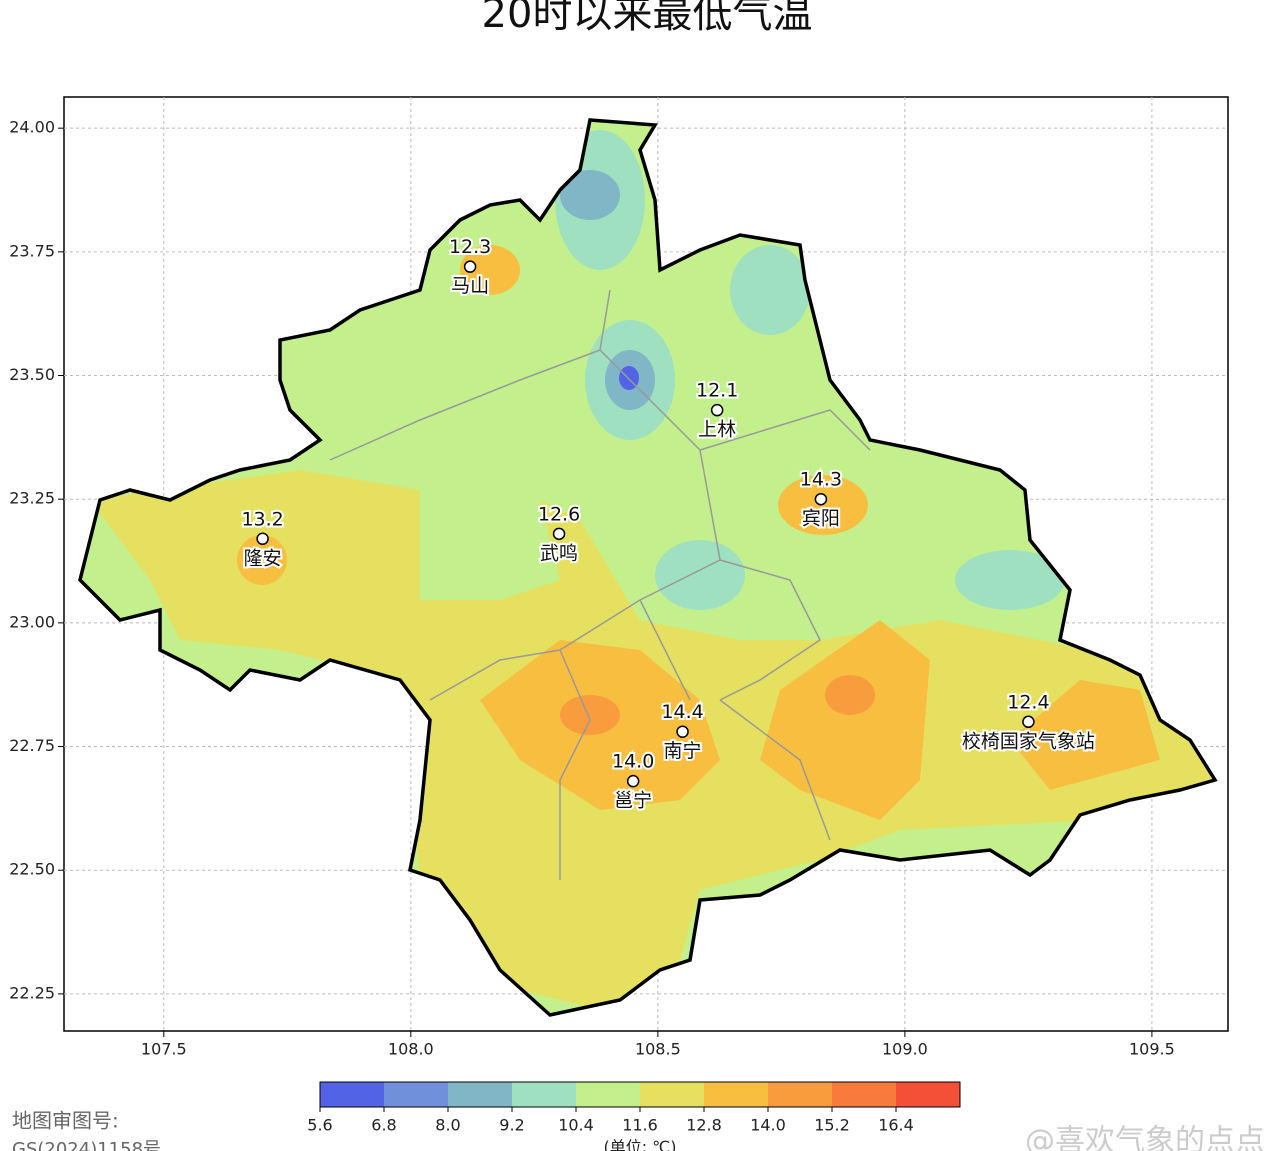 This screenshot has height=1151, width=1280. What do you see at coordinates (1145, 1137) in the screenshot?
I see `watermark: @喜欢气象的点点` at bounding box center [1145, 1137].